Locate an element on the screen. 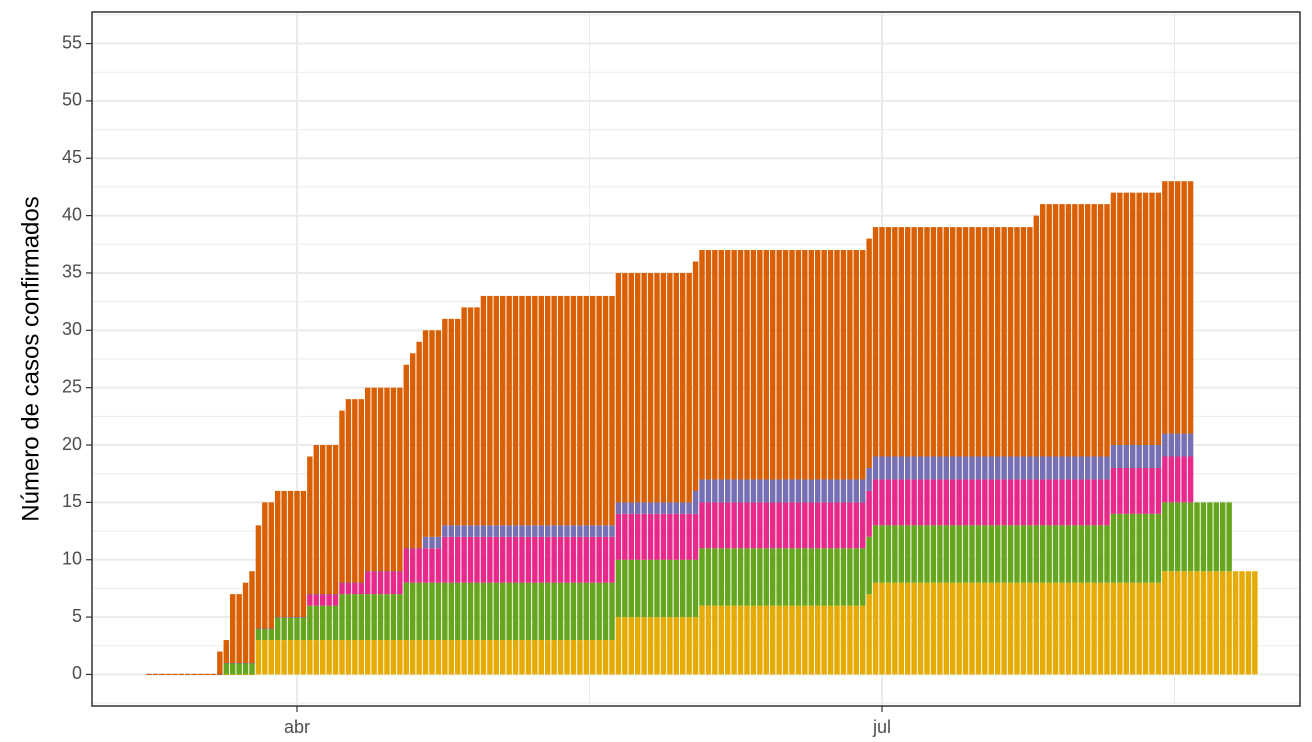  y-tick-label: 25 is located at coordinates (72, 386).